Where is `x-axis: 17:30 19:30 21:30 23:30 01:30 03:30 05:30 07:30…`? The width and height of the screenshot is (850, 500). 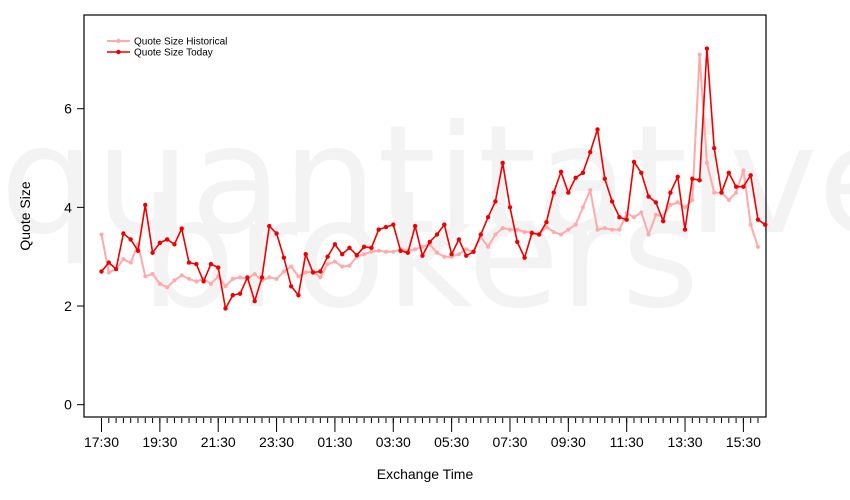 x-axis: 17:30 19:30 21:30 23:30 01:30 03:30 05:30 07:30… is located at coordinates (422, 434).